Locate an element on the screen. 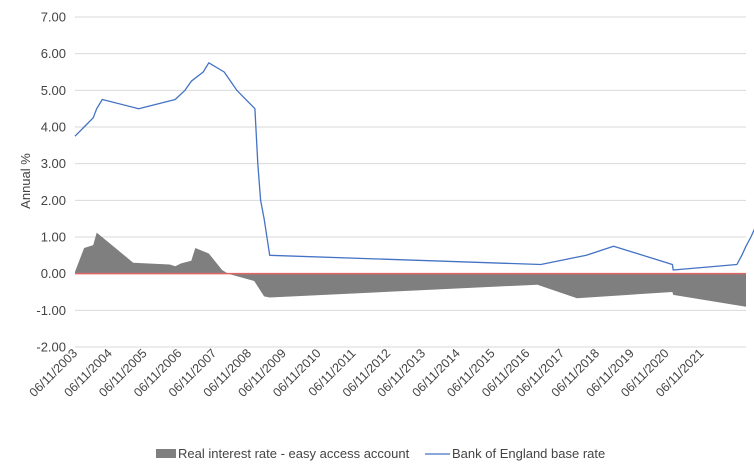  real-rate-area-layer is located at coordinates (410, 269).